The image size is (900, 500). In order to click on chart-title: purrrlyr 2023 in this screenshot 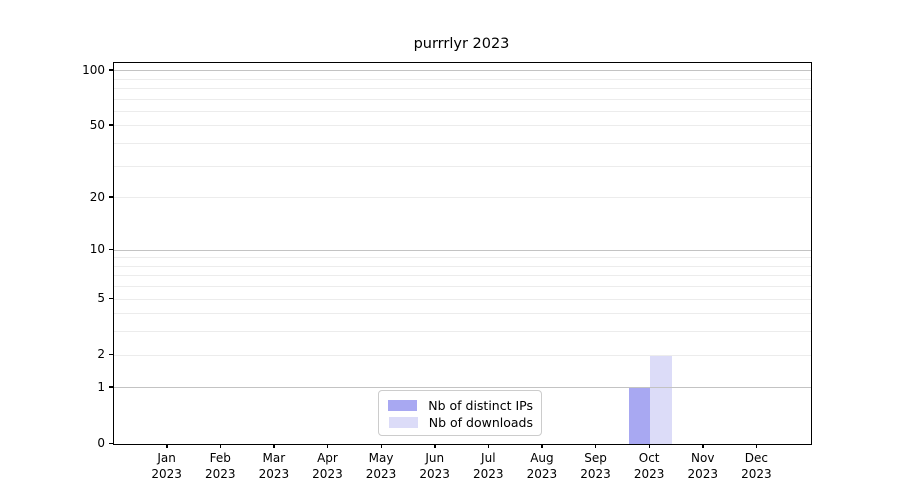, I will do `click(461, 44)`.